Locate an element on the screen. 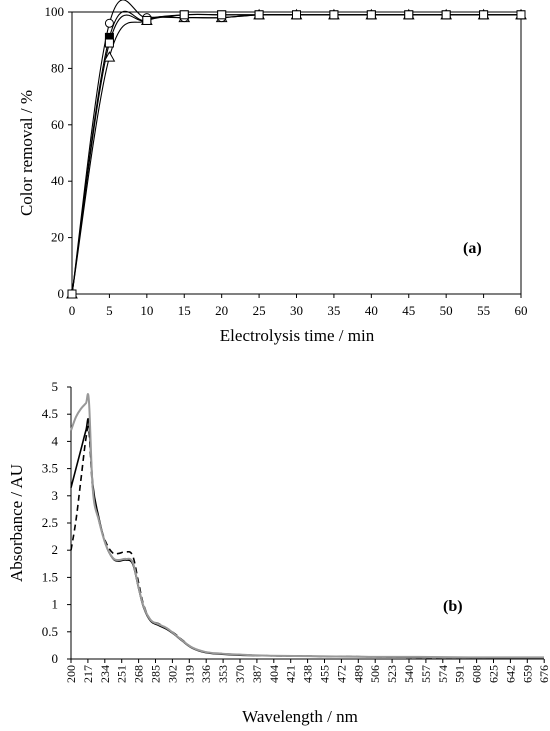  y-tick-label-a: 40 is located at coordinates (57, 180).